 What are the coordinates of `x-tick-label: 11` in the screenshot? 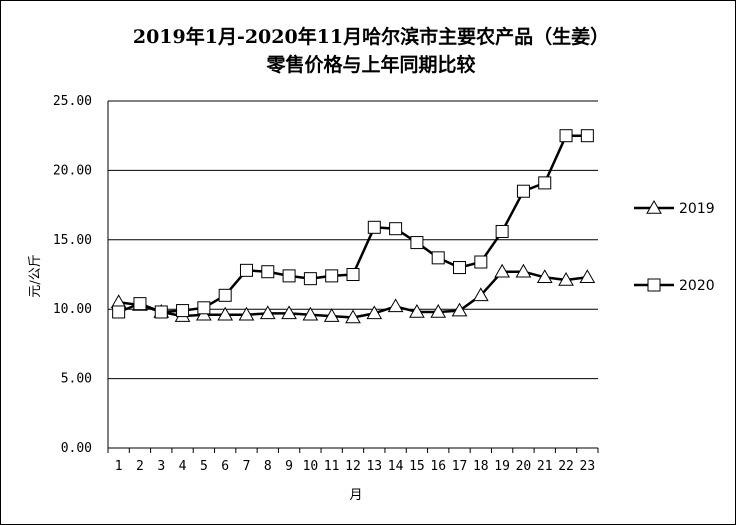 It's located at (332, 466).